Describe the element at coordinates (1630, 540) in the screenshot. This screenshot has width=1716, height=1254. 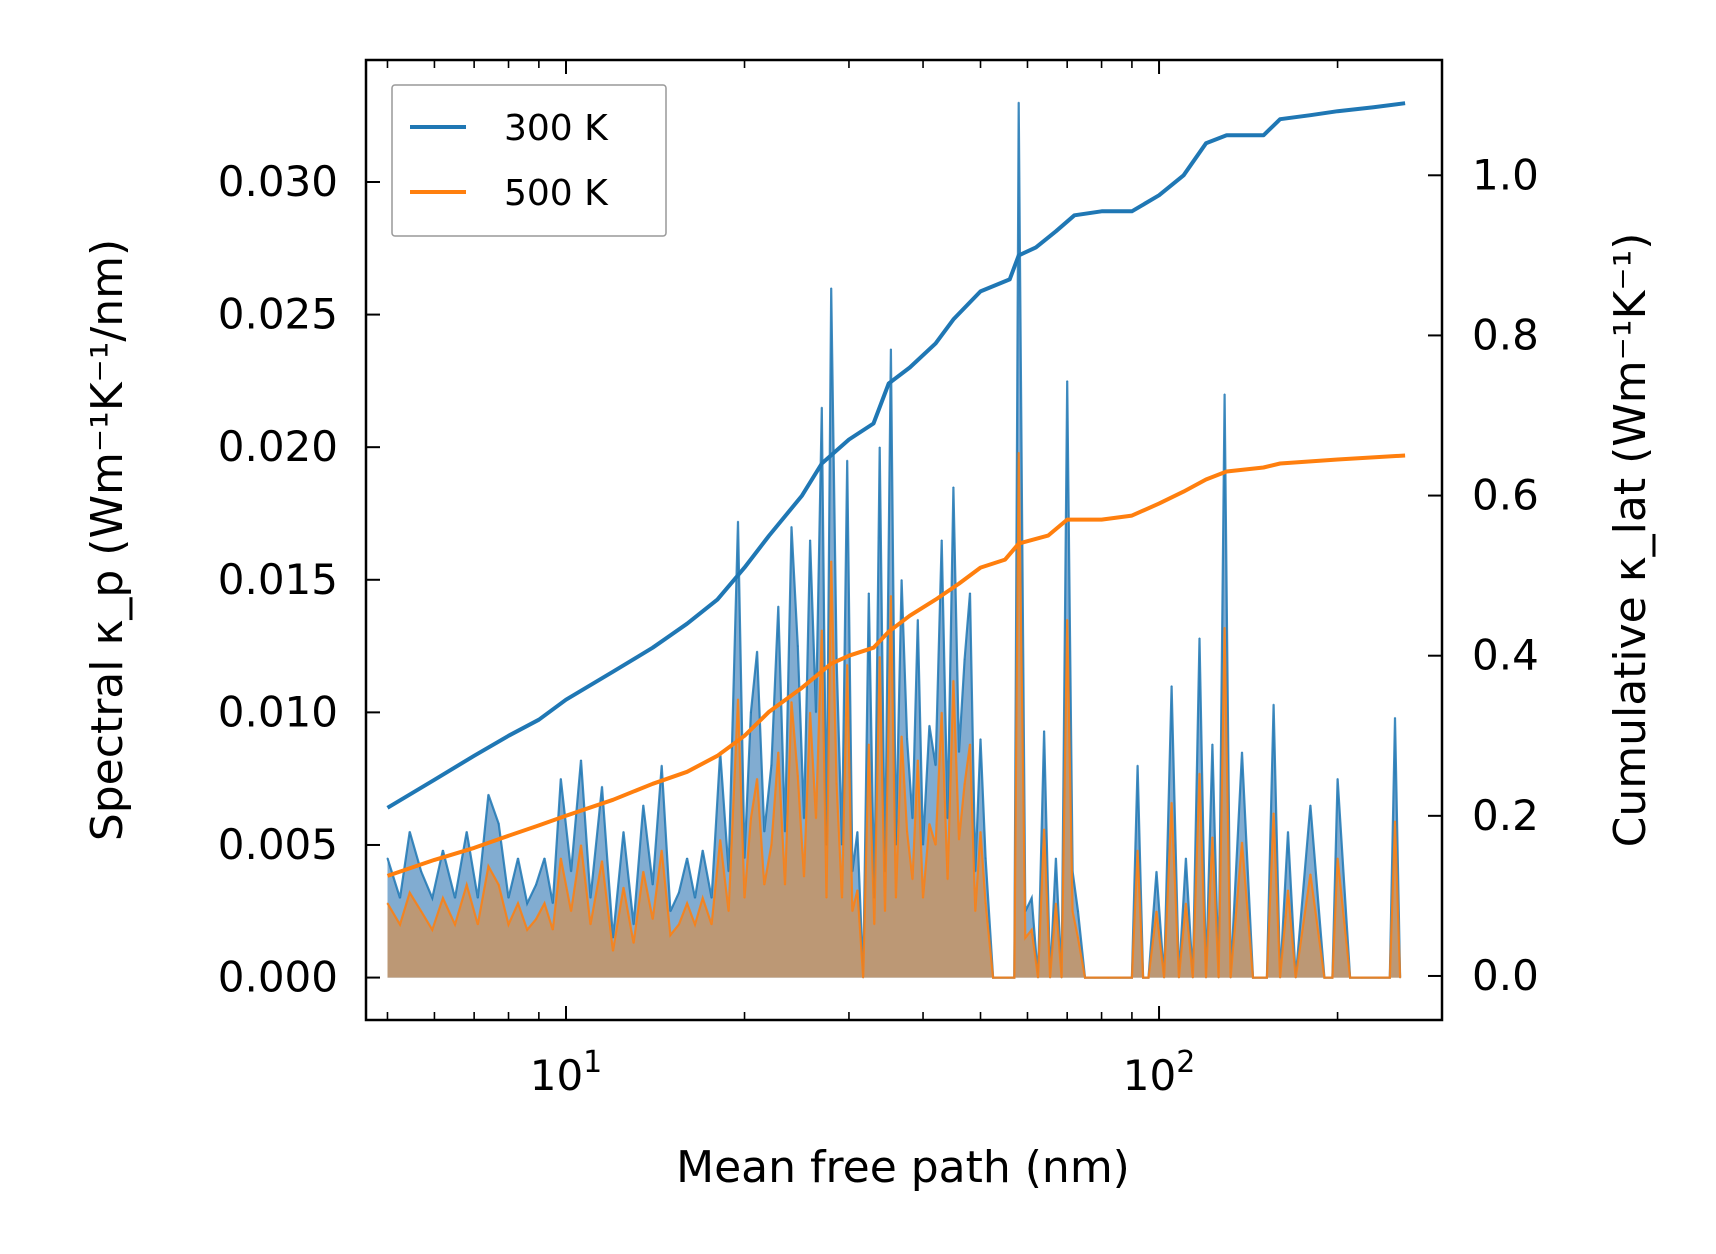
I see `y2-axis-title: Cumulative κ_lat (Wm⁻¹K⁻¹)` at that location.